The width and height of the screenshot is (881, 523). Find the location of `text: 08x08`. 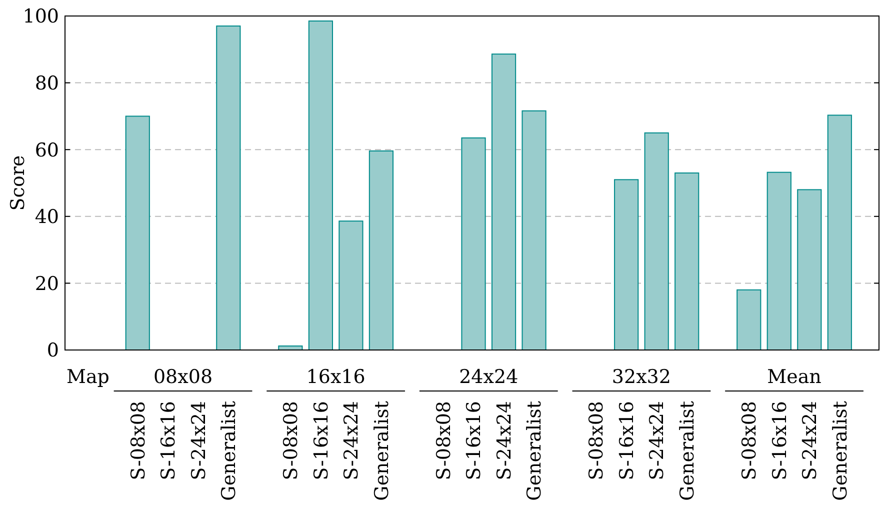

text: 08x08 is located at coordinates (183, 377).